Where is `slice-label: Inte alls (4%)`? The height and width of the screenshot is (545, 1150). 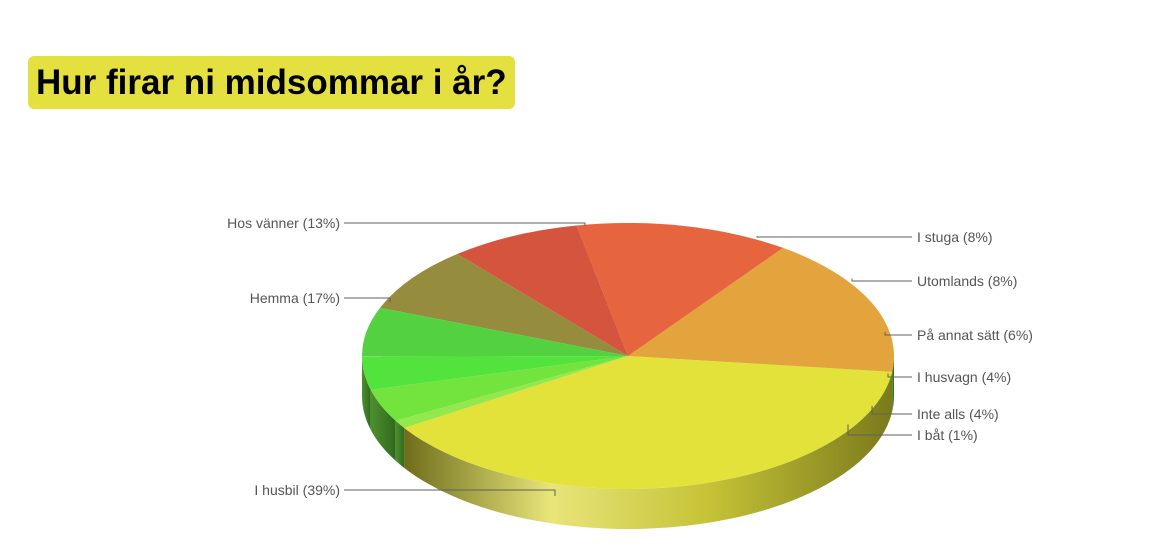
slice-label: Inte alls (4%) is located at coordinates (958, 414).